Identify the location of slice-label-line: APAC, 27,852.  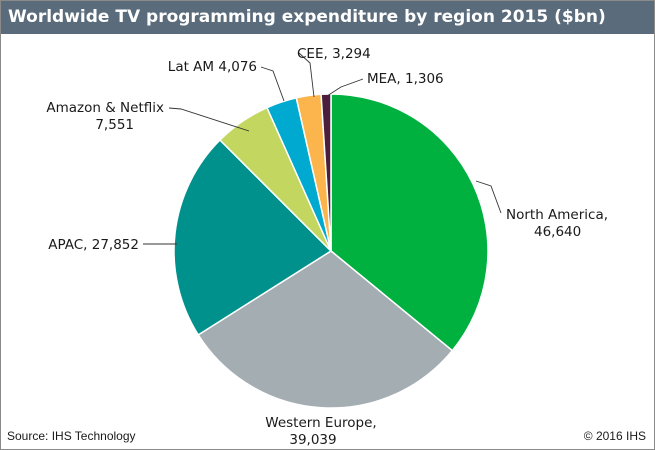
(93, 245).